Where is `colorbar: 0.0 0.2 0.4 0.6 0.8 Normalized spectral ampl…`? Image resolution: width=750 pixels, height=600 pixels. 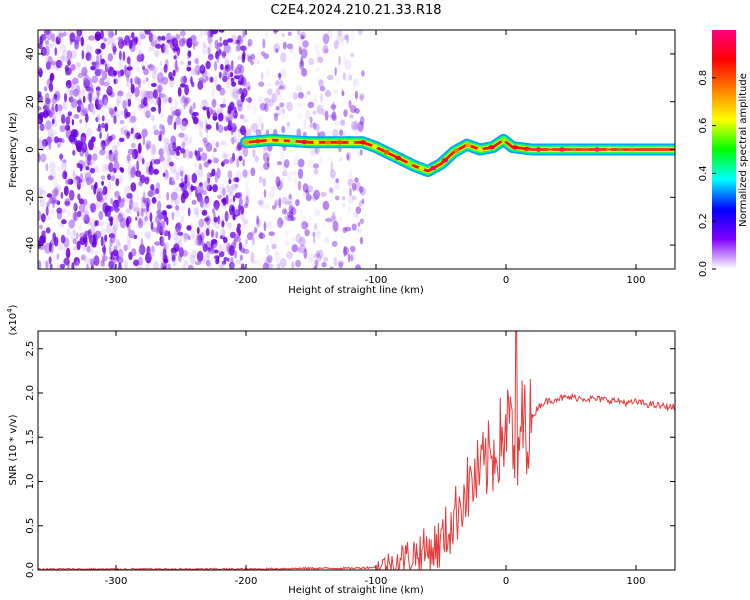
colorbar: 0.0 0.2 0.4 0.6 0.8 Normalized spectral ampl… is located at coordinates (723, 153).